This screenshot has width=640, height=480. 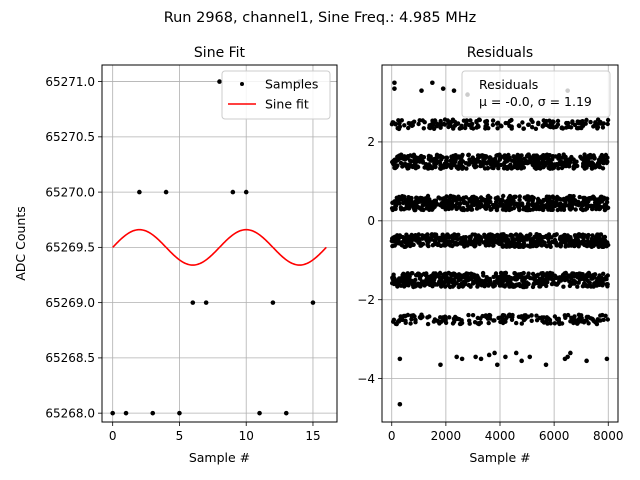 What do you see at coordinates (392, 436) in the screenshot?
I see `residuals-x-tick-label: 0` at bounding box center [392, 436].